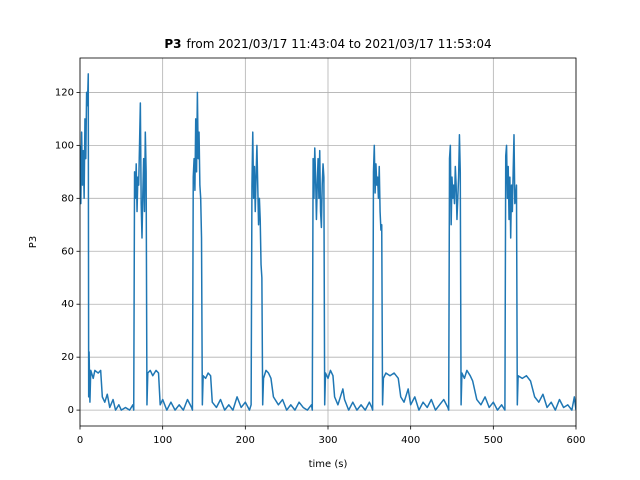 The image size is (640, 480). Describe the element at coordinates (245, 440) in the screenshot. I see `x-tick-label: 200` at that location.